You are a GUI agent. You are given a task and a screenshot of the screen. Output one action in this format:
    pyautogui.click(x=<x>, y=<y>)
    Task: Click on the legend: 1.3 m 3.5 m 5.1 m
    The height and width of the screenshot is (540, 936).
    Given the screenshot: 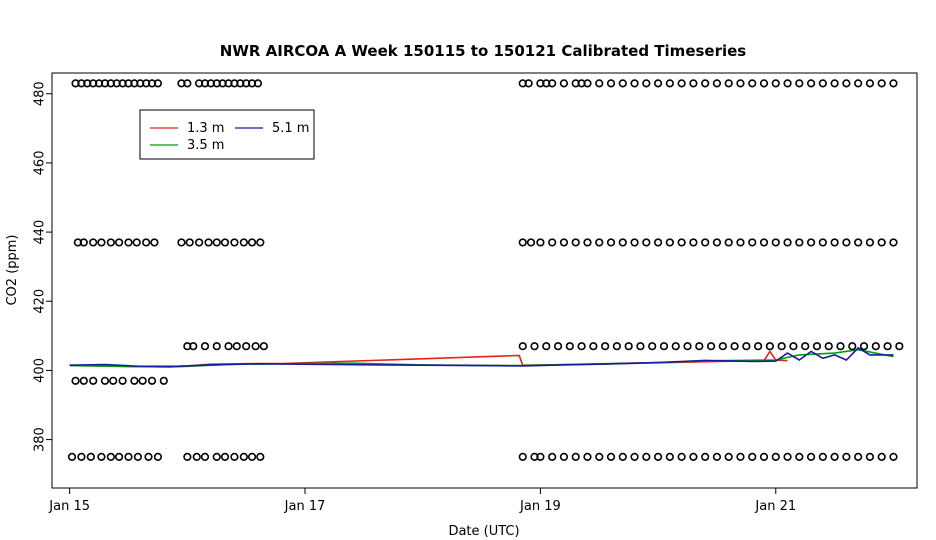 What is the action you would take?
    pyautogui.click(x=227, y=134)
    